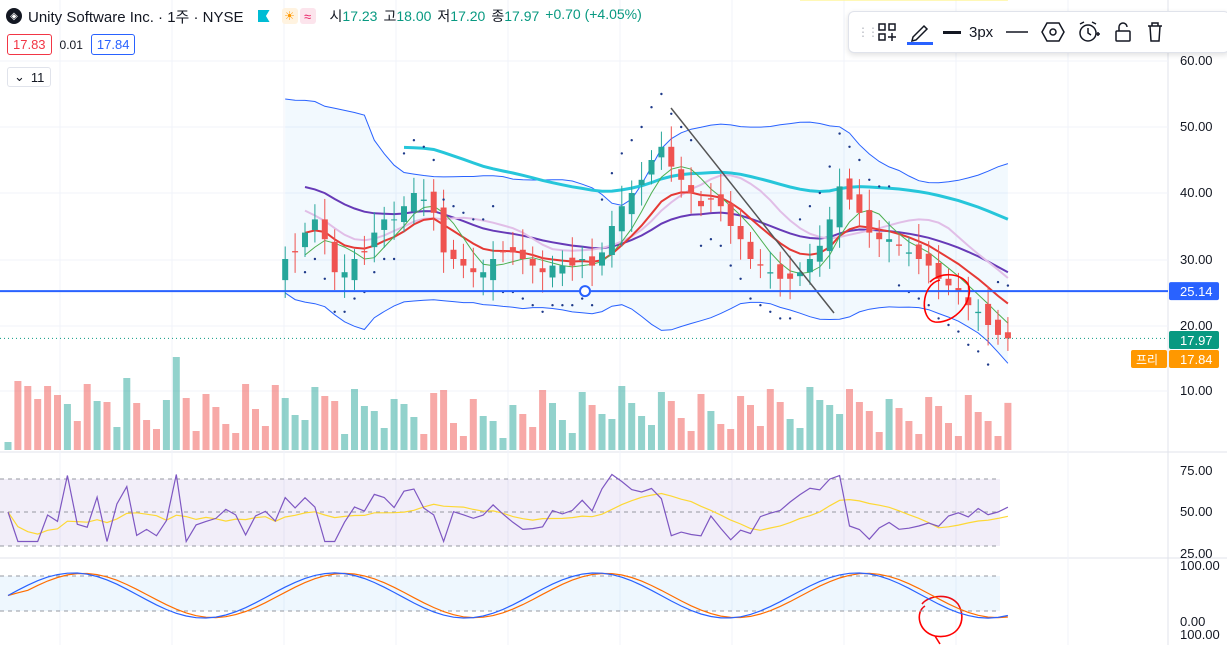 The image size is (1227, 645). I want to click on flag-icon, so click(263, 16).